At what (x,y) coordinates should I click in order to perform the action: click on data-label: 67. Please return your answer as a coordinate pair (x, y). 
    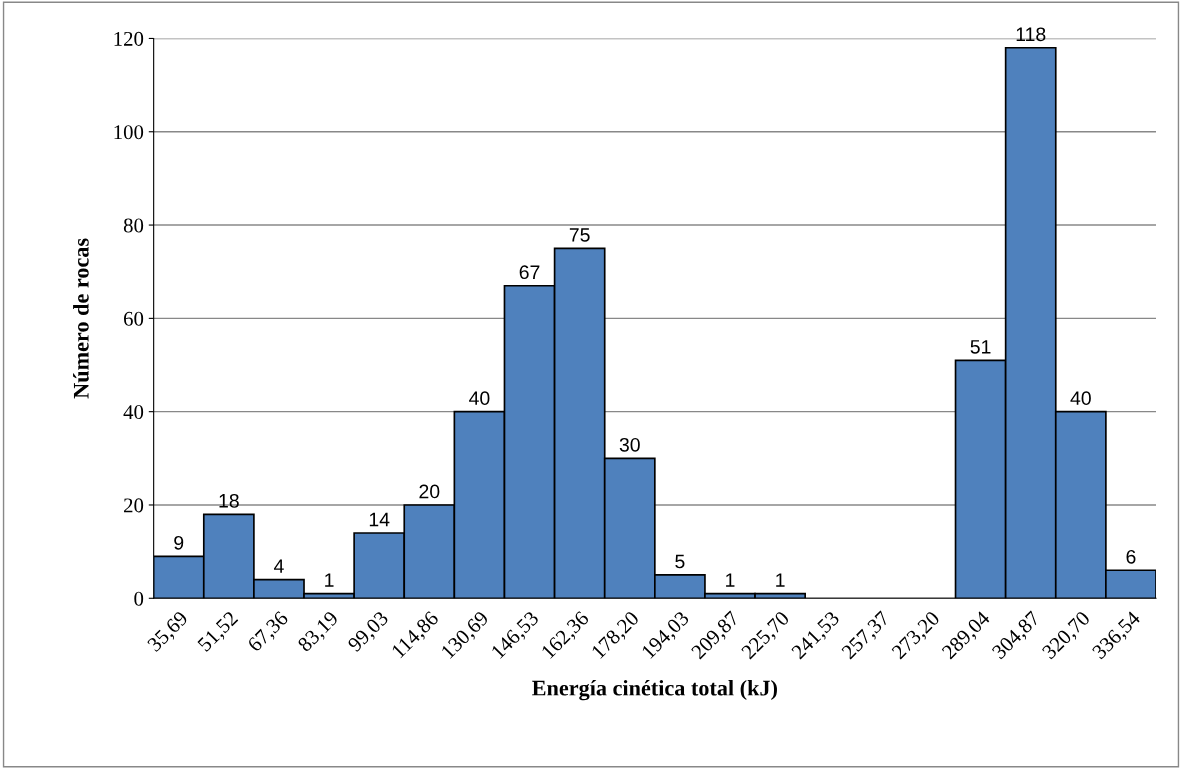
    Looking at the image, I should click on (529, 272).